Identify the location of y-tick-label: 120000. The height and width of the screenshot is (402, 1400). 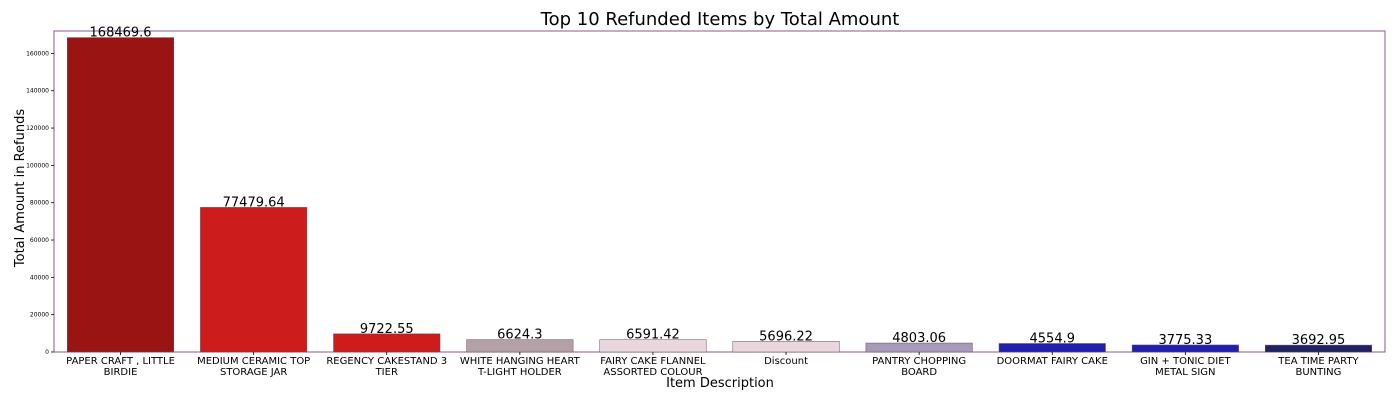
(37, 128).